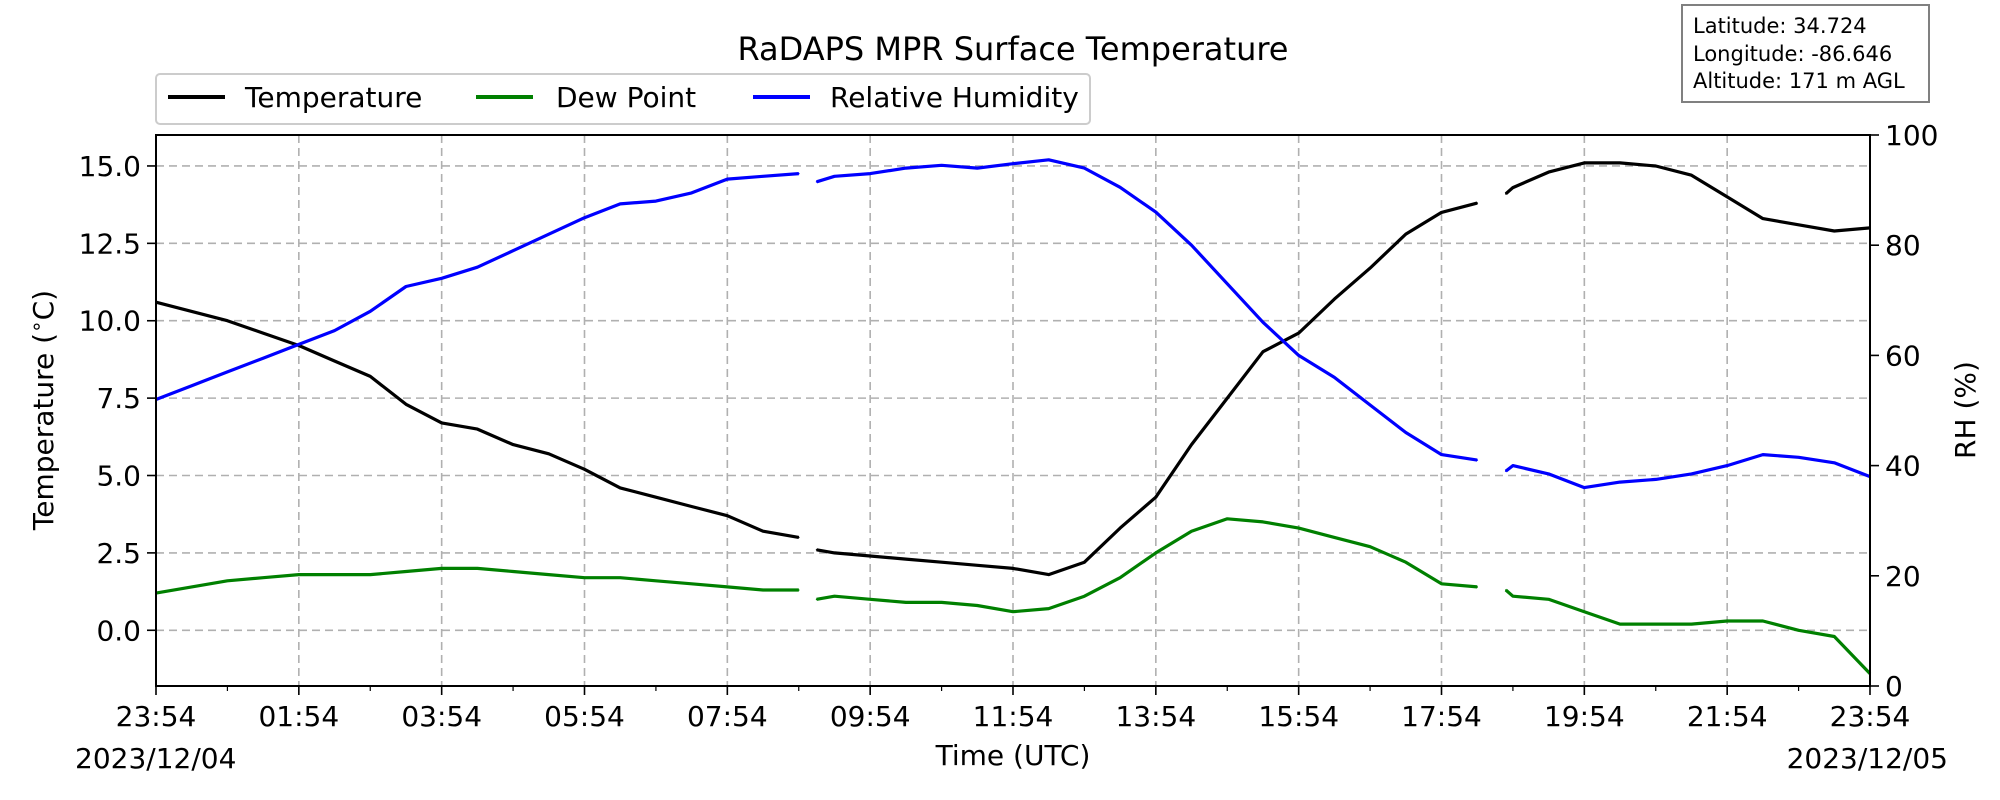 This screenshot has height=800, width=2000. What do you see at coordinates (727, 716) in the screenshot?
I see `x-tick-label: 07:54` at bounding box center [727, 716].